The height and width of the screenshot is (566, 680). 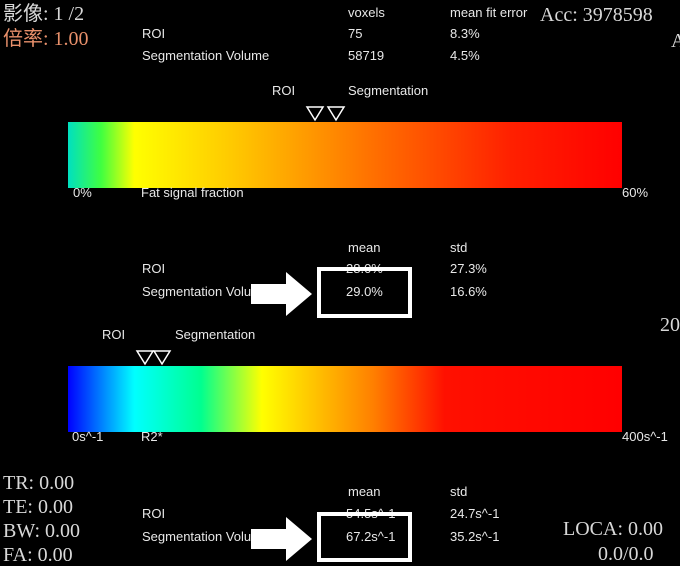 I want to click on cell: 35.2s^-1, so click(x=475, y=536).